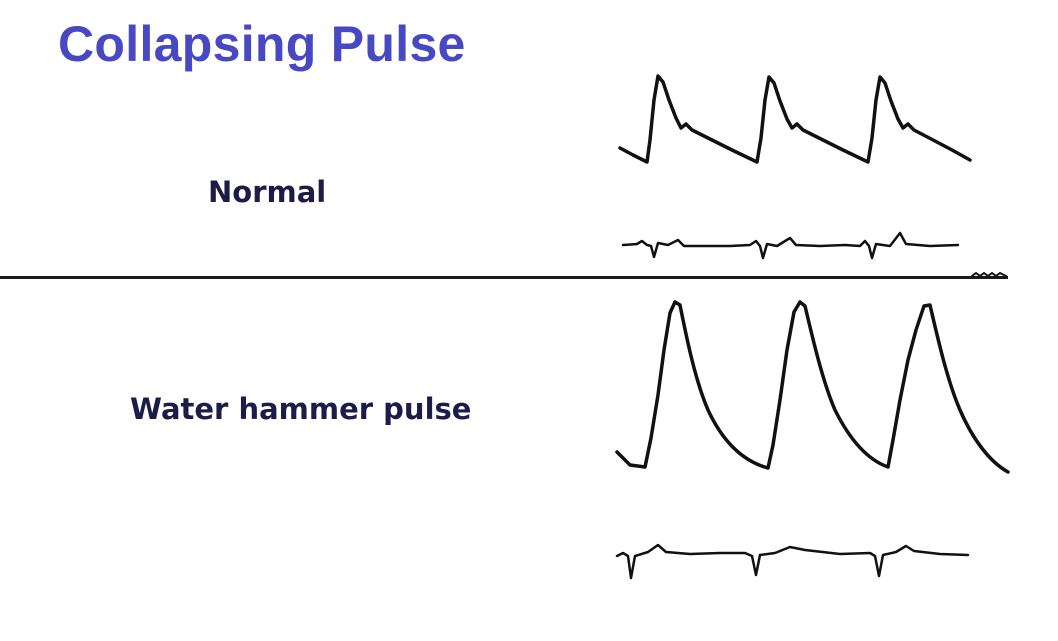 Image resolution: width=1058 pixels, height=641 pixels. Describe the element at coordinates (267, 192) in the screenshot. I see `normal-pulse-label: Normal` at that location.